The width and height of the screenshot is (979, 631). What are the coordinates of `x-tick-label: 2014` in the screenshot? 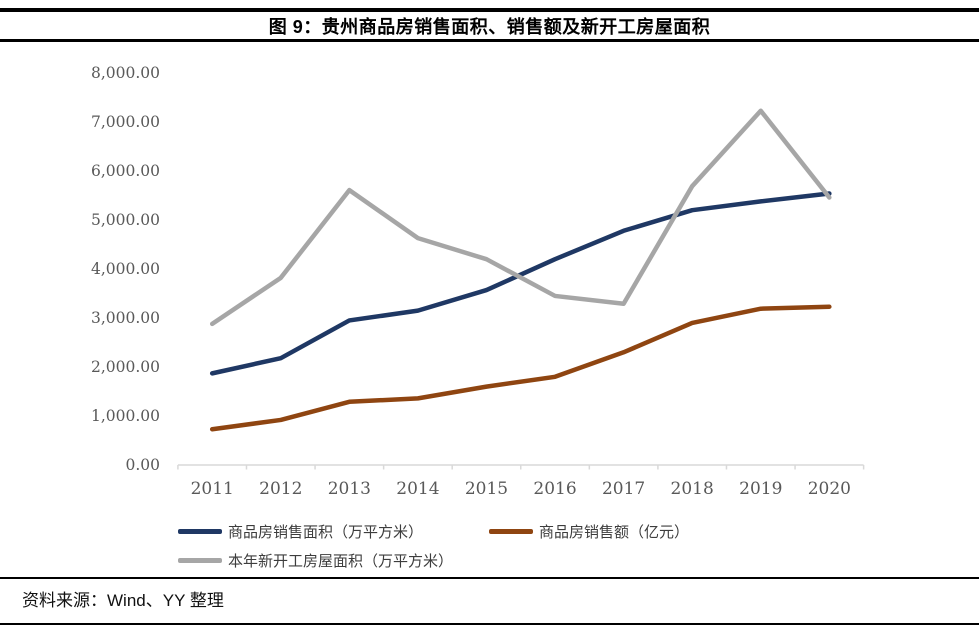 It's located at (417, 489).